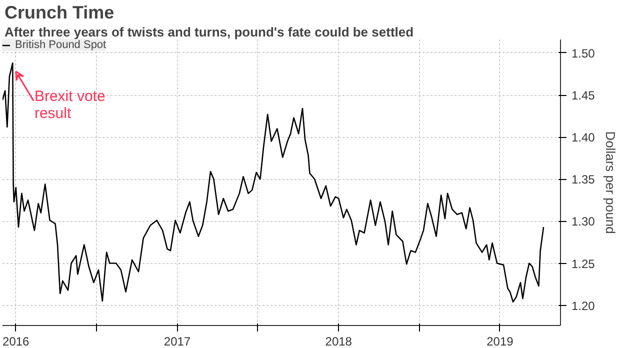  What do you see at coordinates (610, 182) in the screenshot?
I see `y-axis-title: Dollars per pound` at bounding box center [610, 182].